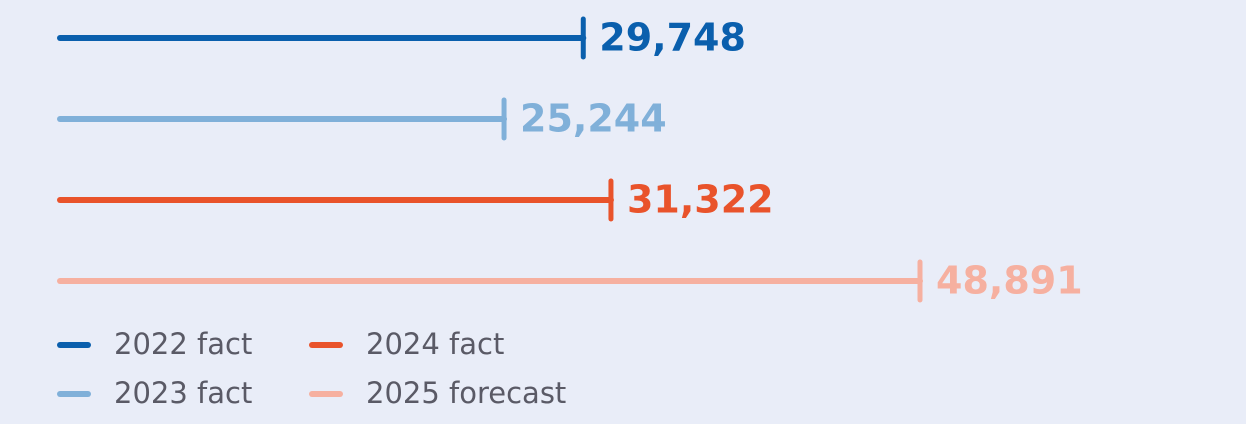  Describe the element at coordinates (183, 393) in the screenshot. I see `legend-label: 2023 fact` at that location.